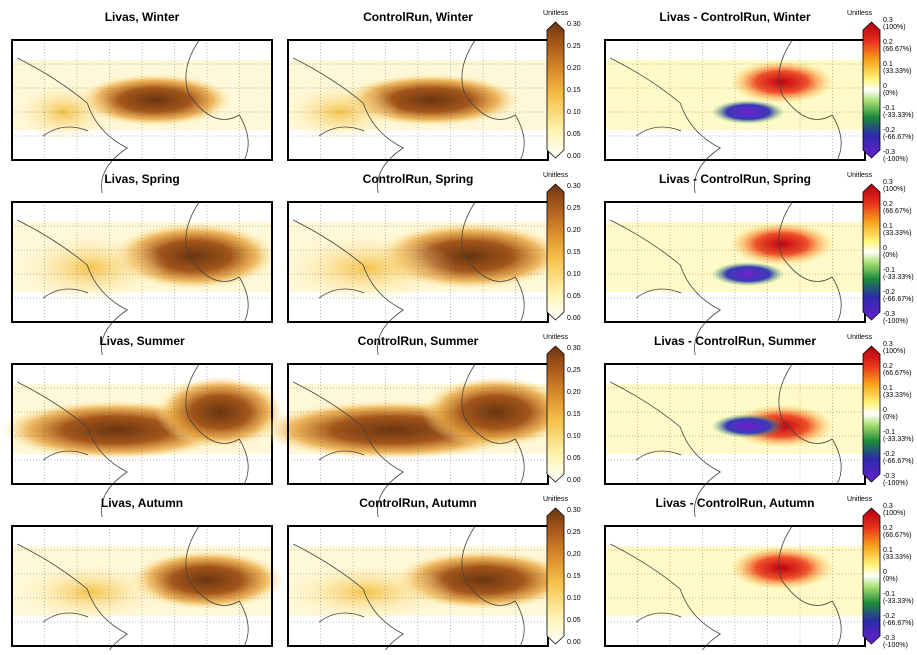 The height and width of the screenshot is (655, 917). What do you see at coordinates (418, 341) in the screenshot?
I see `panel-title: ControlRun, Summer` at bounding box center [418, 341].